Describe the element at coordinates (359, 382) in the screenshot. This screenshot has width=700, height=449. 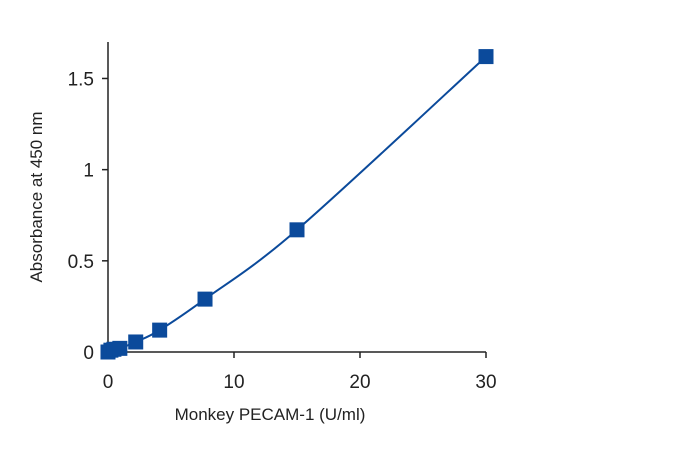
I see `x-tick-label: 20` at that location.